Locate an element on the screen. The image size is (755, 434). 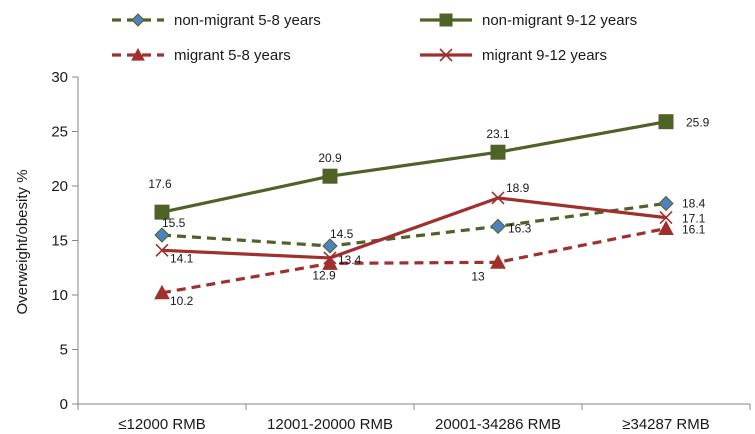
data-label: 13 is located at coordinates (478, 276).